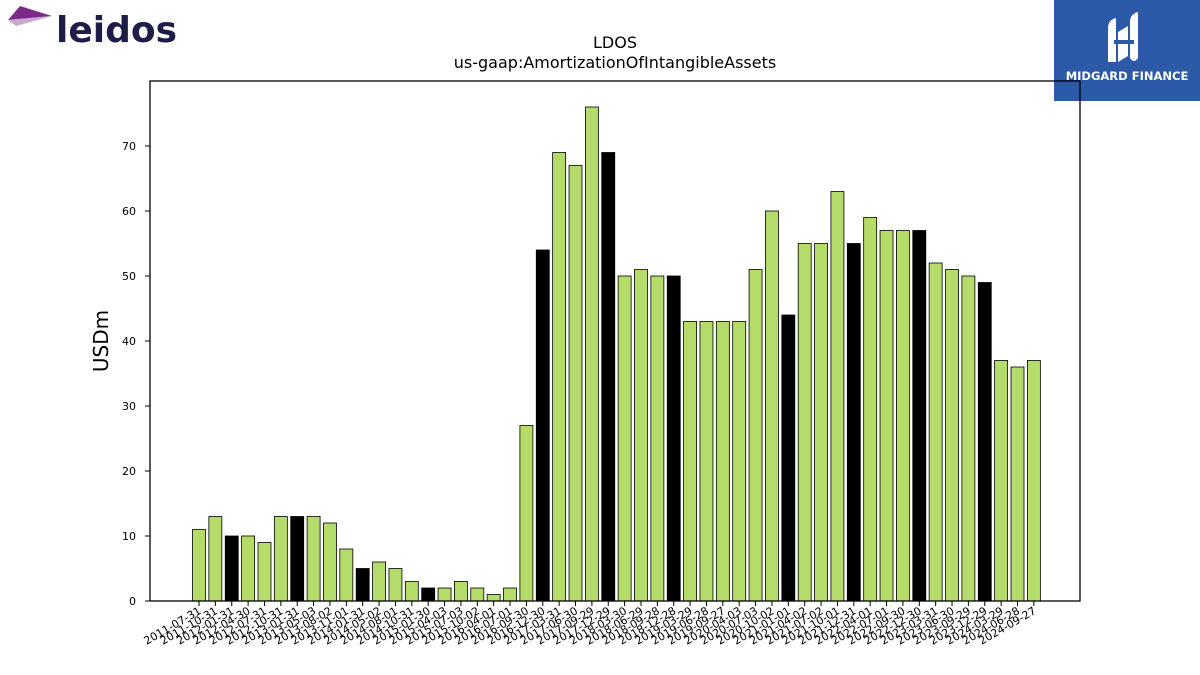  What do you see at coordinates (129, 471) in the screenshot?
I see `y-tick-label: 20` at bounding box center [129, 471].